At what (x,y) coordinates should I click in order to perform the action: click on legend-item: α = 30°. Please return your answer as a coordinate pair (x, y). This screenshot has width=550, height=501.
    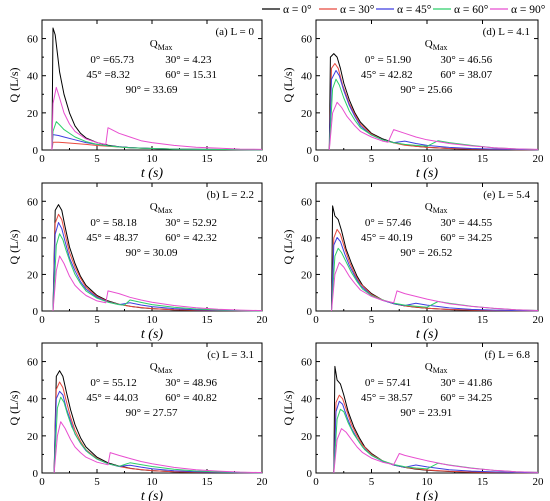
    Looking at the image, I should click on (347, 10).